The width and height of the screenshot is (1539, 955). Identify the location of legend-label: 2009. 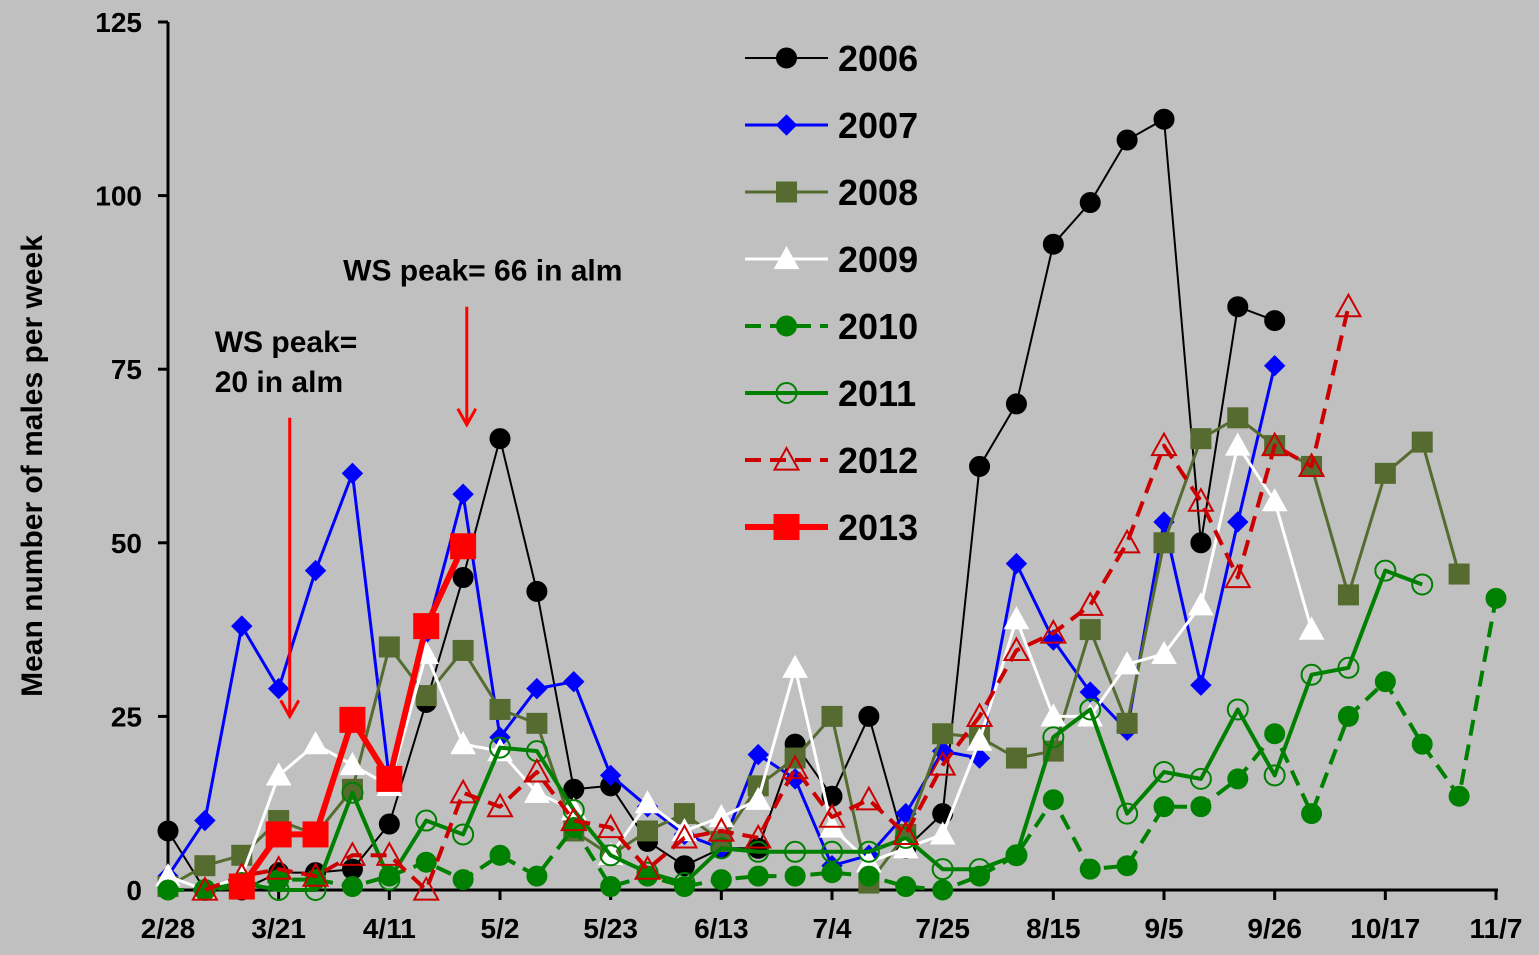
(878, 259).